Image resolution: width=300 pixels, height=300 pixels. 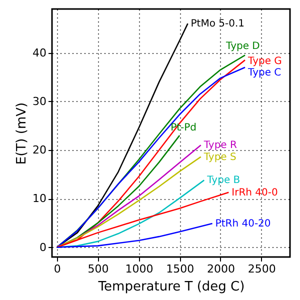 What do you see at coordinates (255, 192) in the screenshot?
I see `series-label: IrRh 40-0` at bounding box center [255, 192].